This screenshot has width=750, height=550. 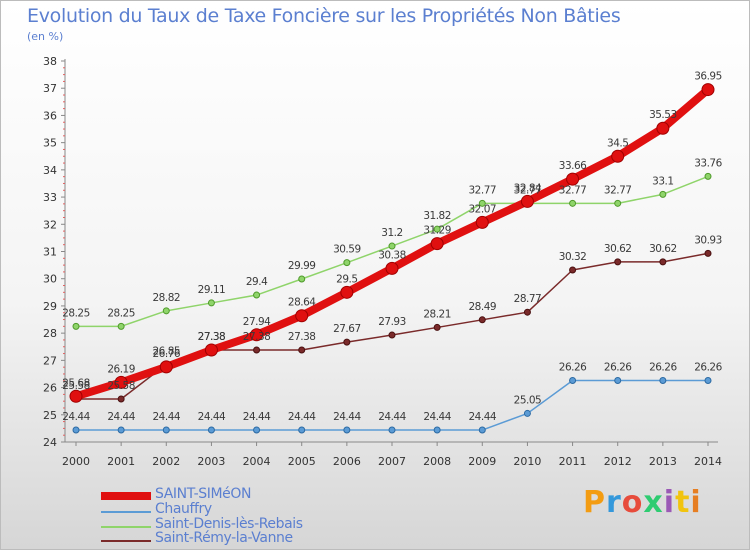 What do you see at coordinates (347, 461) in the screenshot?
I see `x-tick-label: 2006` at bounding box center [347, 461].